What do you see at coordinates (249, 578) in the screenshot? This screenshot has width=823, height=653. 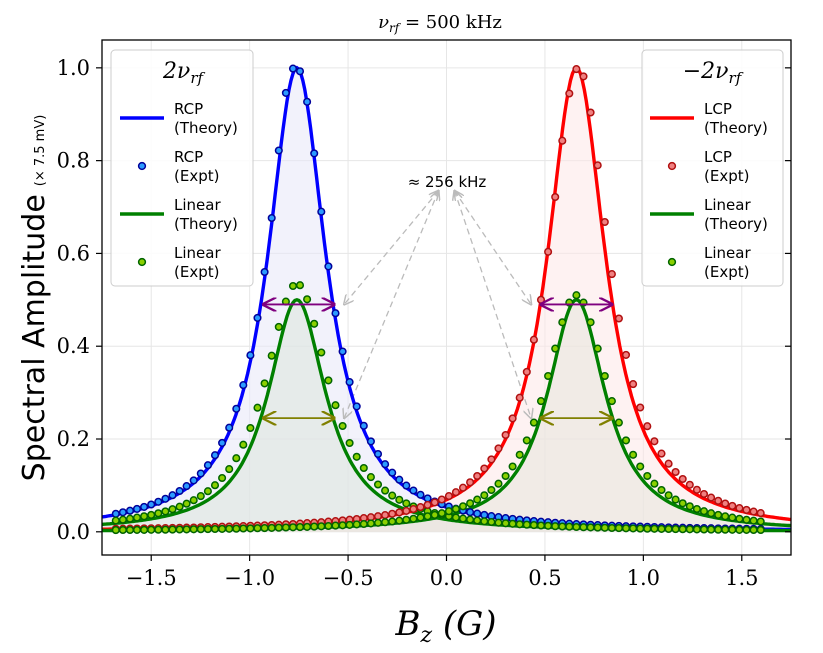 I see `x-tick-label: −1.0` at bounding box center [249, 578].